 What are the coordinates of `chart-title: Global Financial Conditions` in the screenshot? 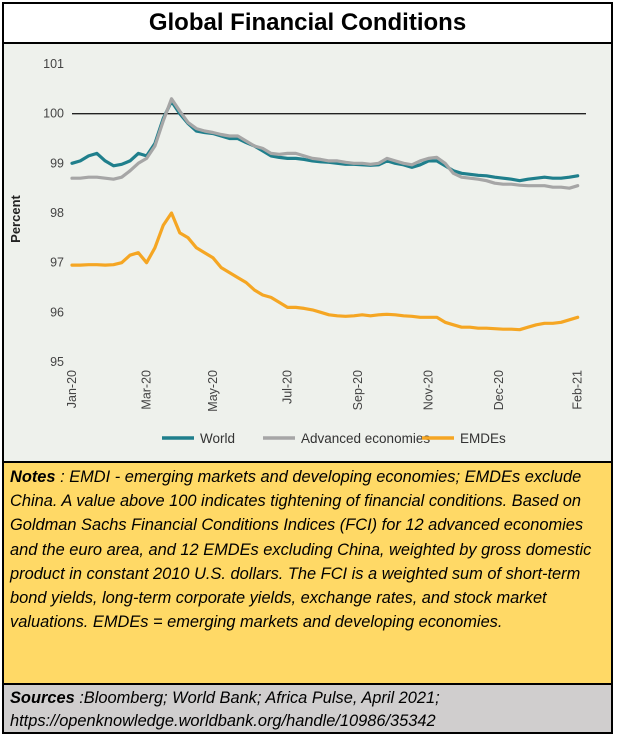 It's located at (307, 24).